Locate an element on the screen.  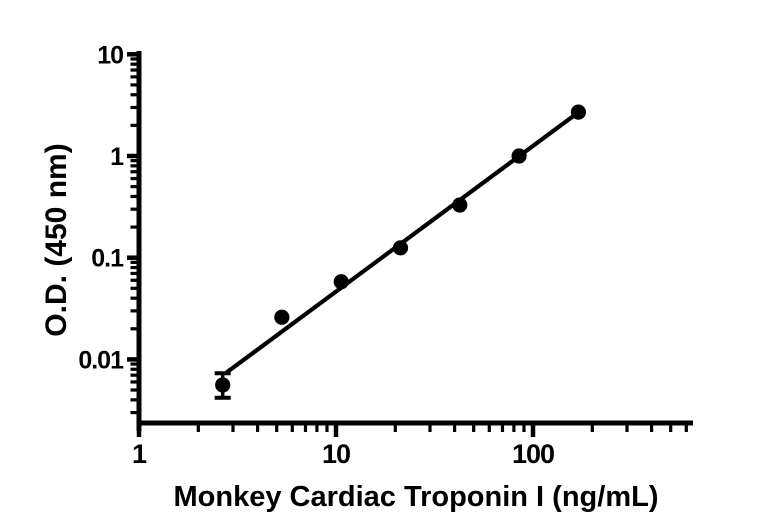
x-tick-label: 10 is located at coordinates (336, 454).